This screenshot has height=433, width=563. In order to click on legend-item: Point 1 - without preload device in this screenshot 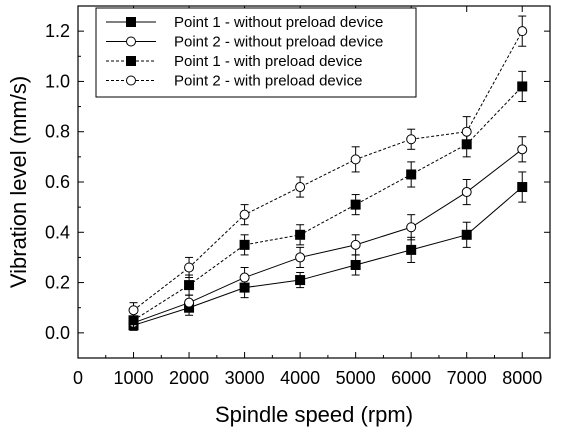, I will do `click(244, 22)`.